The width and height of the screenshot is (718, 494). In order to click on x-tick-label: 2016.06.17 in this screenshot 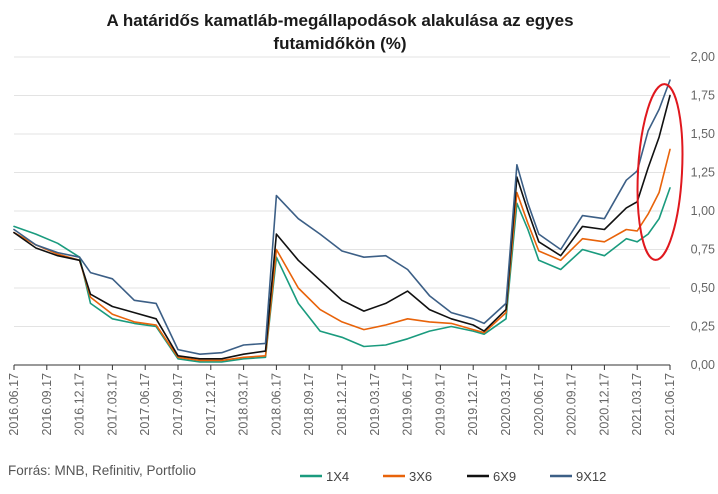, I will do `click(14, 404)`.